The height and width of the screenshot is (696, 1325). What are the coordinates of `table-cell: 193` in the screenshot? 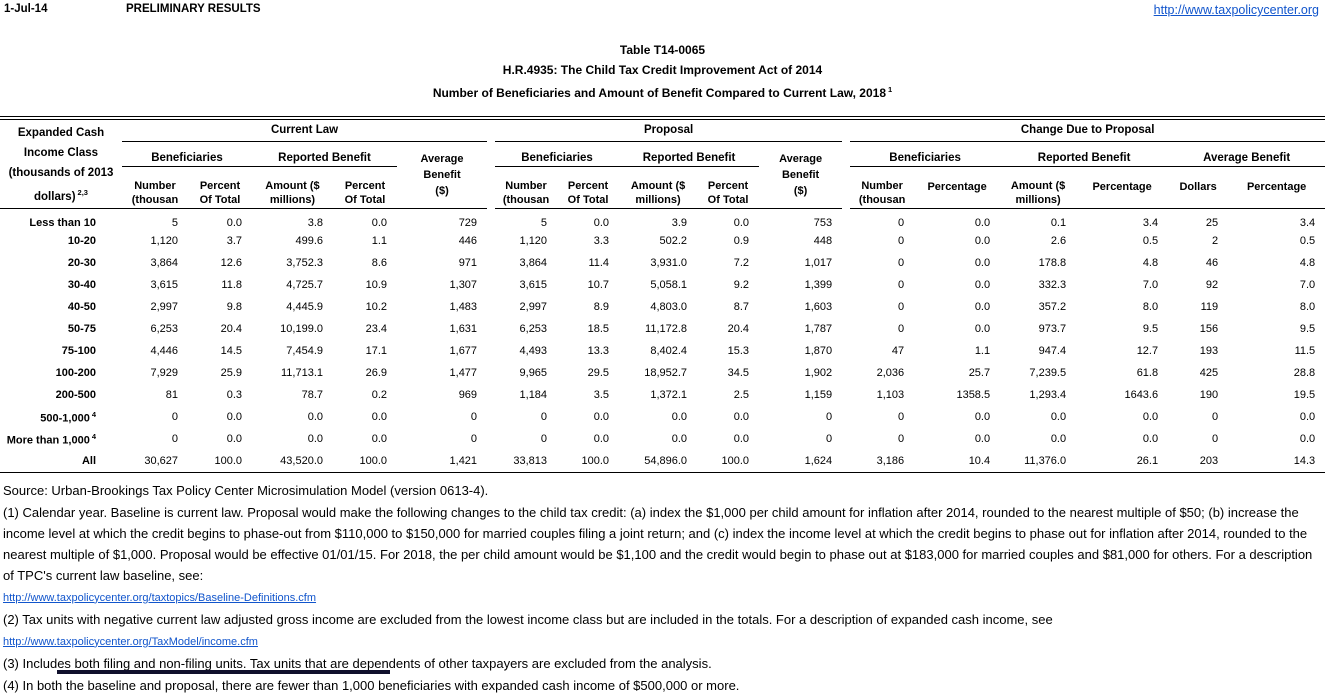 It's located at (1209, 351).